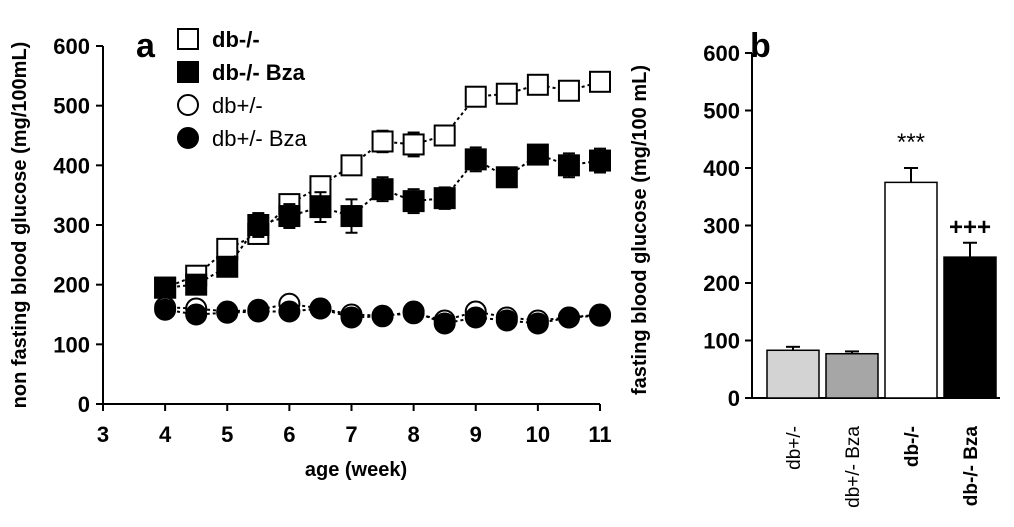 This screenshot has height=527, width=1014. What do you see at coordinates (260, 138) in the screenshot?
I see `legend-label: db+/- Bza` at bounding box center [260, 138].